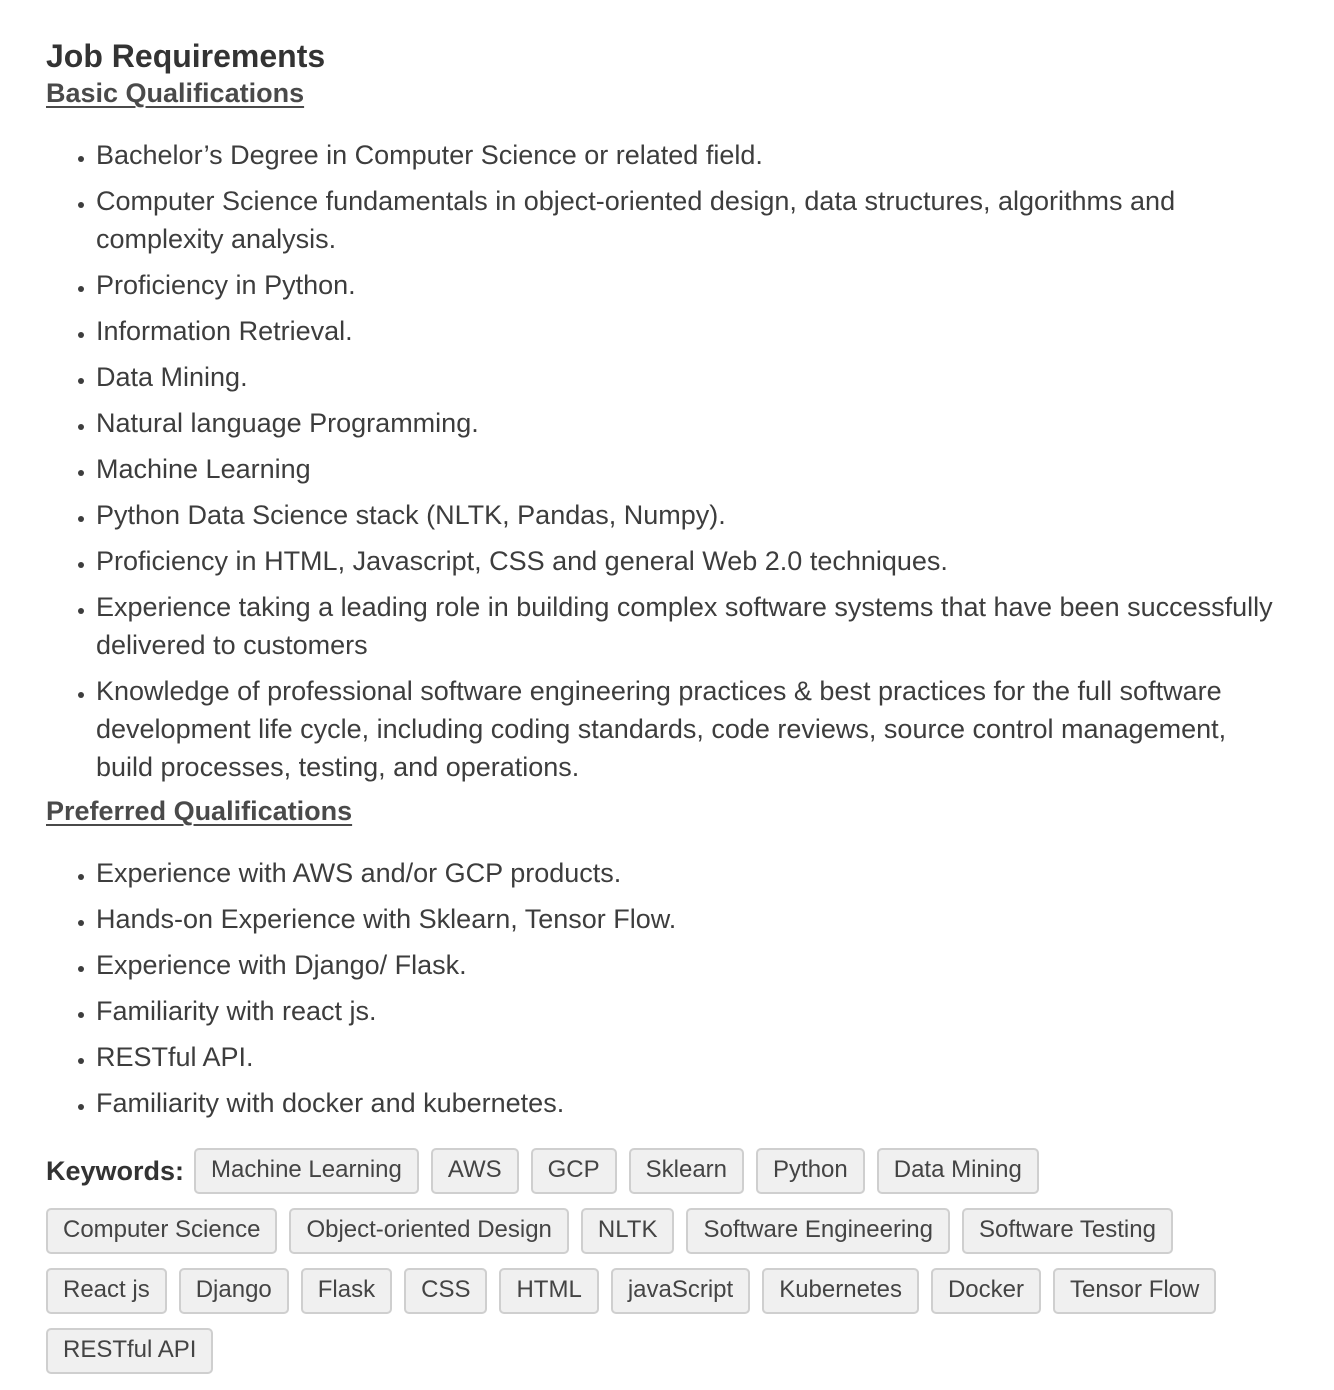 The image size is (1334, 1390). What do you see at coordinates (233, 1291) in the screenshot?
I see `keyword-tag: Django` at bounding box center [233, 1291].